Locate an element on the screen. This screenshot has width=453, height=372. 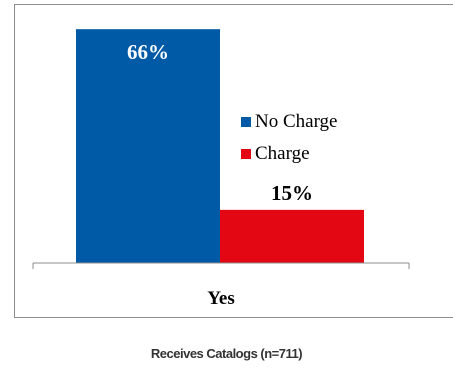
bar-charge is located at coordinates (292, 236).